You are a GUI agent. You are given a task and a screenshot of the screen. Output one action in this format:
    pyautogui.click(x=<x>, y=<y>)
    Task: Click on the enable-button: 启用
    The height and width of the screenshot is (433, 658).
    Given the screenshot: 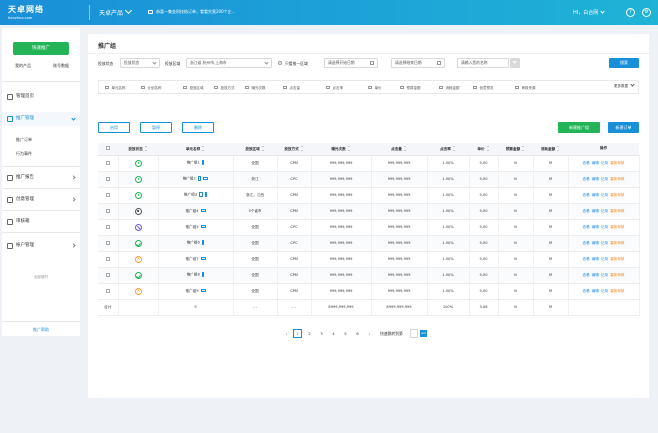 What is the action you would take?
    pyautogui.click(x=114, y=127)
    